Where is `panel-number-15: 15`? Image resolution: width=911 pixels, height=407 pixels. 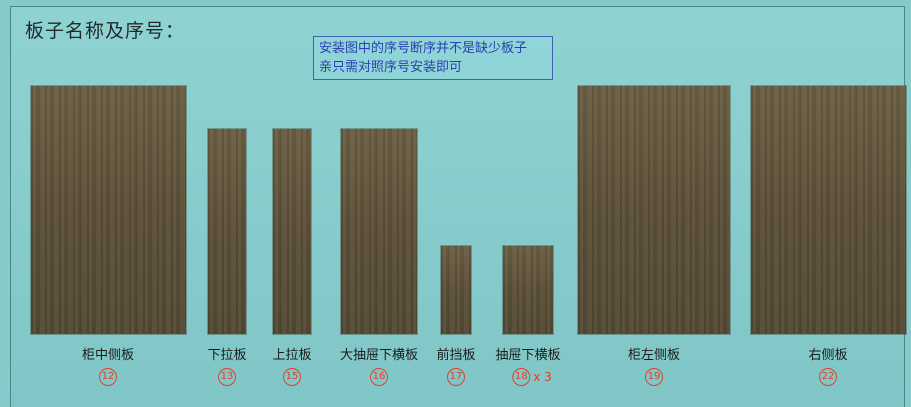
panel-number-15: 15 is located at coordinates (292, 377).